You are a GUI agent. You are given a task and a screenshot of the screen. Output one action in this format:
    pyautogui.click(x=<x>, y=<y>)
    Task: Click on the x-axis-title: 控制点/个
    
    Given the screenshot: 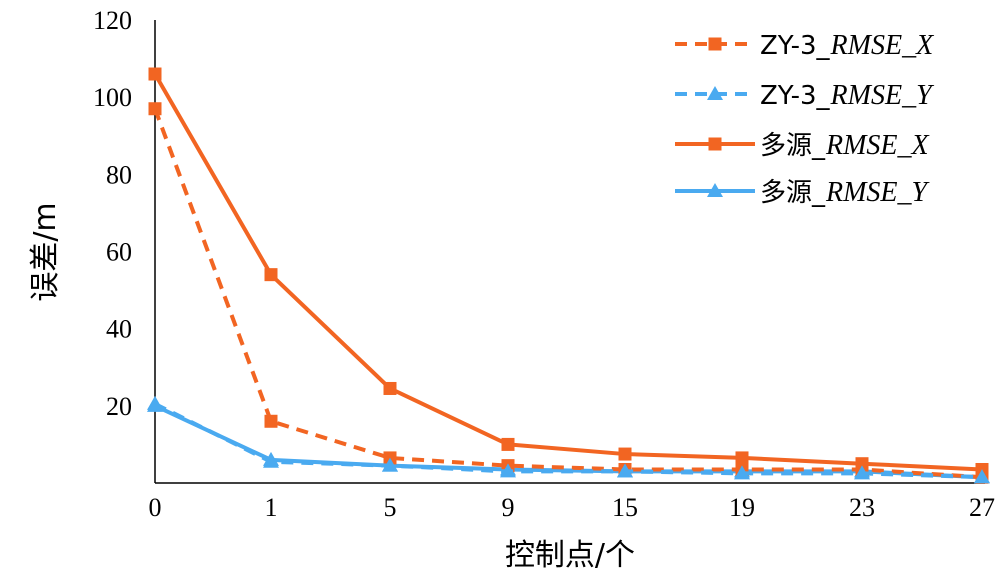 What is the action you would take?
    pyautogui.click(x=570, y=555)
    